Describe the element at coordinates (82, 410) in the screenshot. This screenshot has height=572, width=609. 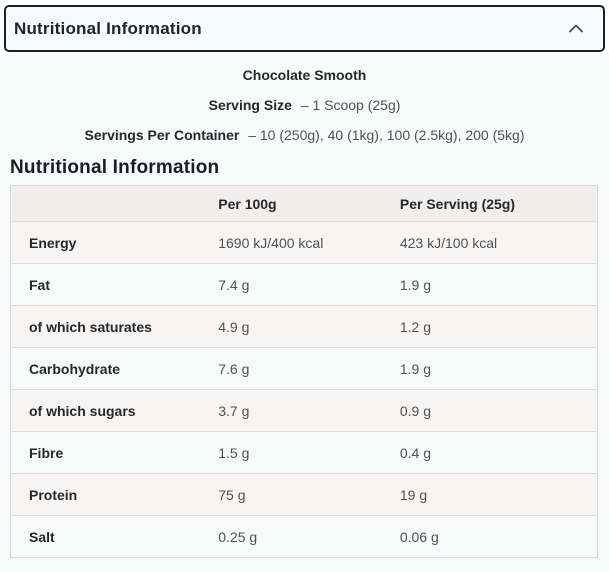
I see `row-label: of which sugars` at that location.